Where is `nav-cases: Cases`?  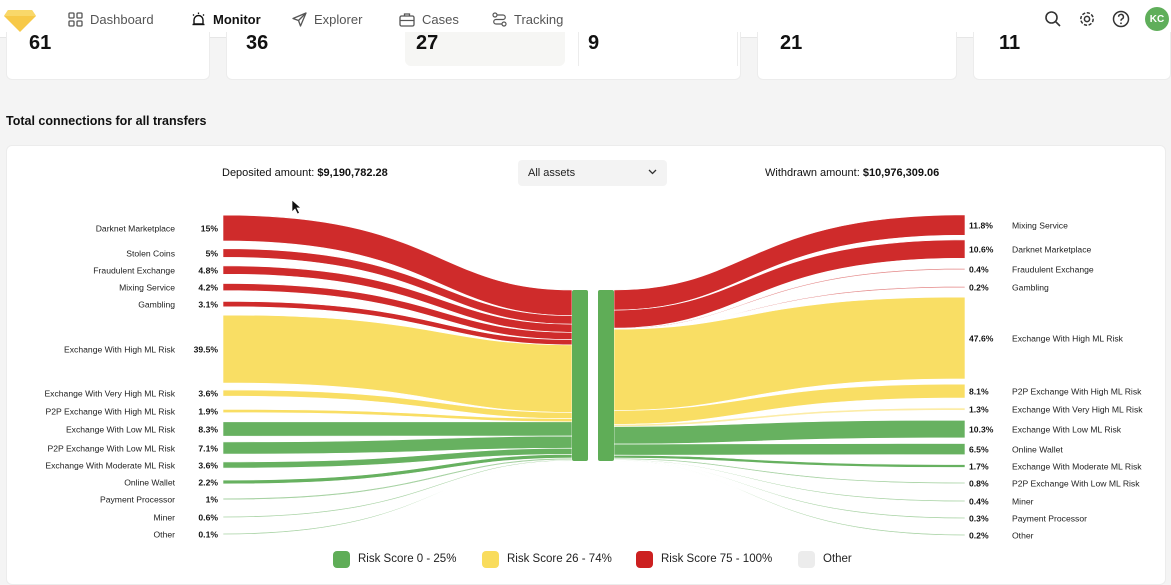 nav-cases: Cases is located at coordinates (429, 19).